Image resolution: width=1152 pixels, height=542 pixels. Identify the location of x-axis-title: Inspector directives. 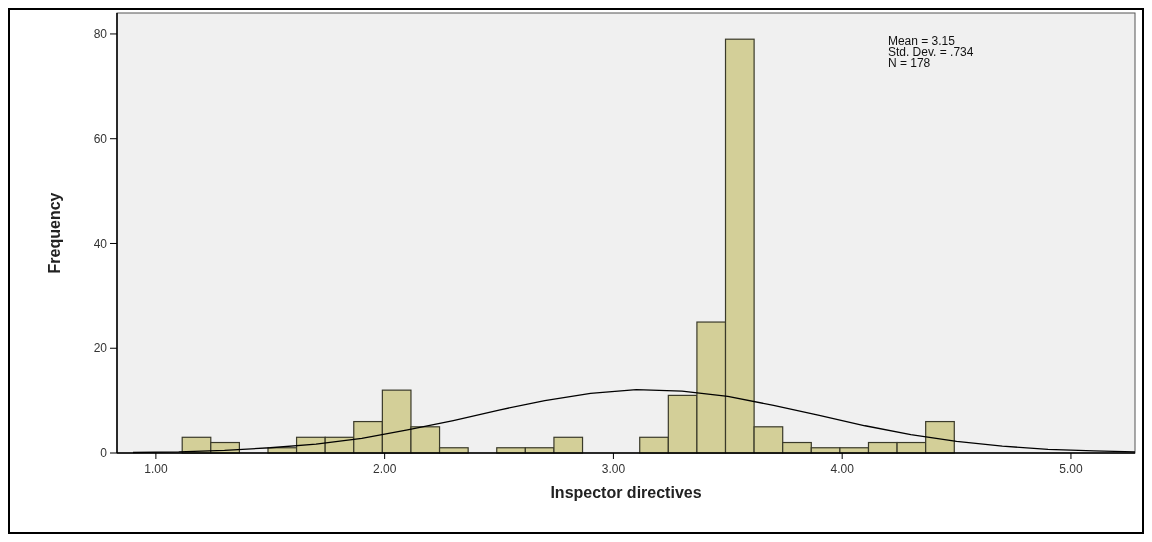
(626, 492).